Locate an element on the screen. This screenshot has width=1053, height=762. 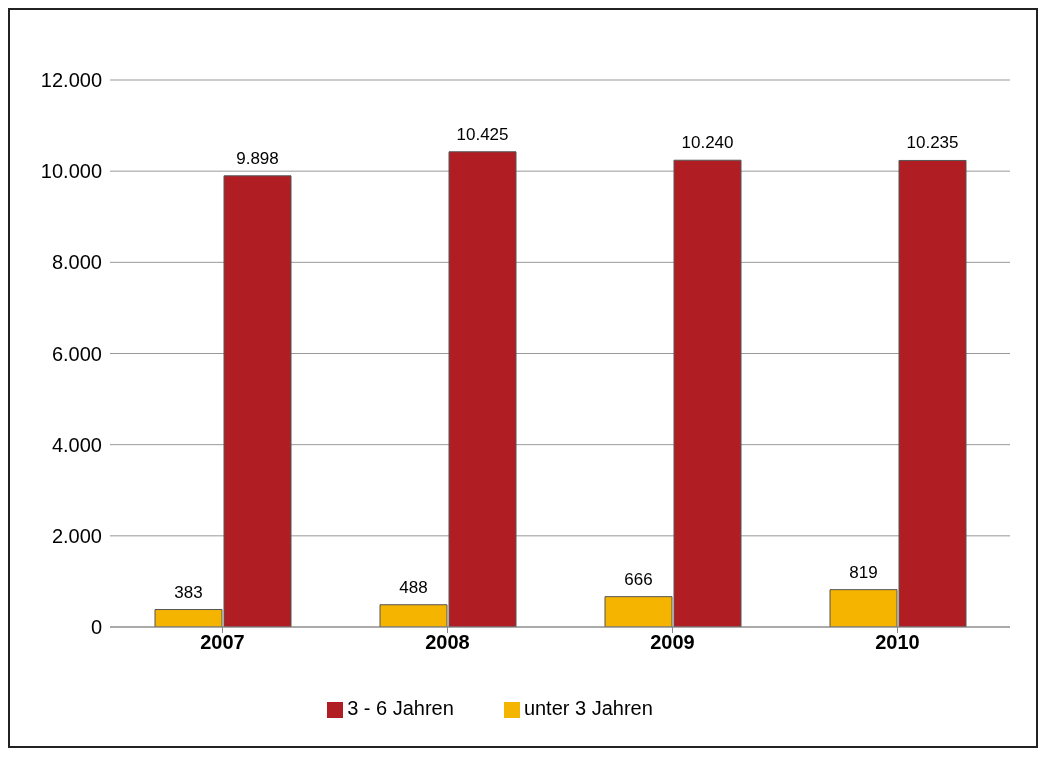
legend-label: 3 - 6 Jahren is located at coordinates (400, 708).